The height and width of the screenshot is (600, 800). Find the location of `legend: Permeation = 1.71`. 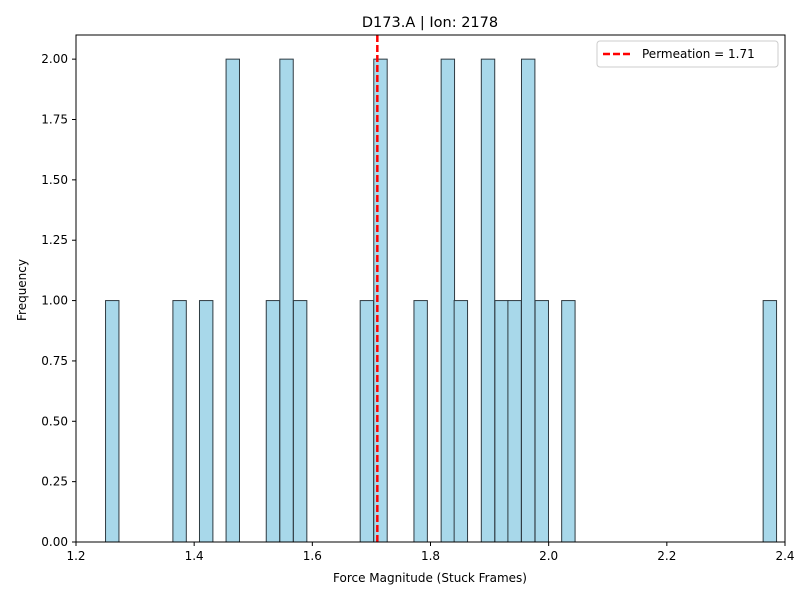

legend: Permeation = 1.71 is located at coordinates (687, 54).